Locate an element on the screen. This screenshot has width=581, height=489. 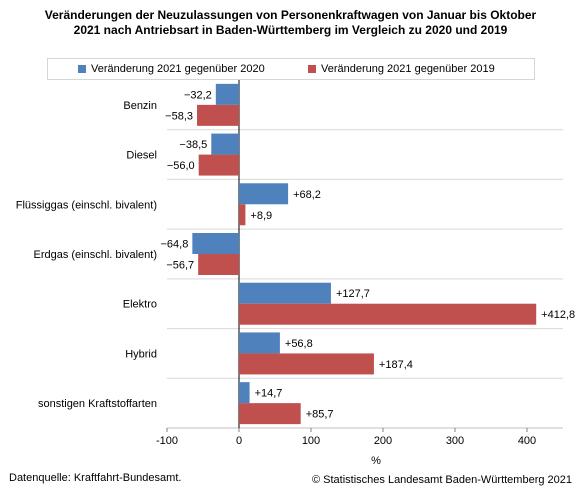
x-tick-label: 400 is located at coordinates (527, 441).